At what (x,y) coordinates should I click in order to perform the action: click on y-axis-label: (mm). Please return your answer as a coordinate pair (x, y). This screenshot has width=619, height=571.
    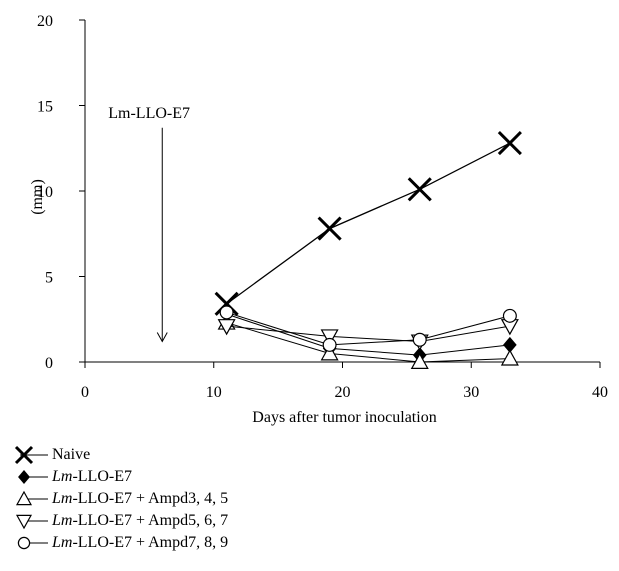
    Looking at the image, I should click on (37, 197).